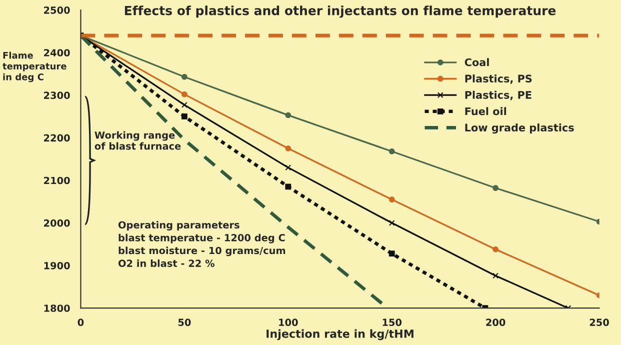 Image resolution: width=621 pixels, height=345 pixels. What do you see at coordinates (498, 95) in the screenshot?
I see `legend-label: Plastics, PE` at bounding box center [498, 95].